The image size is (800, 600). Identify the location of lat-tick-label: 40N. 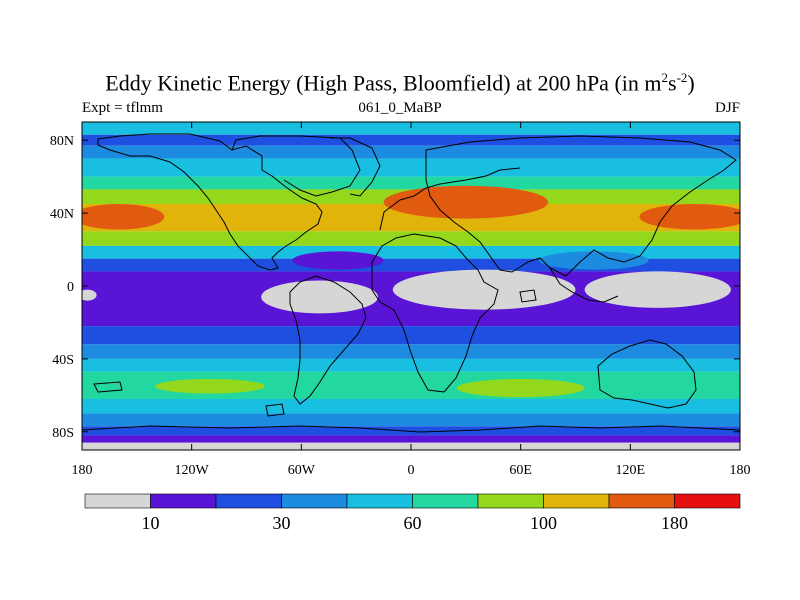
(62, 214).